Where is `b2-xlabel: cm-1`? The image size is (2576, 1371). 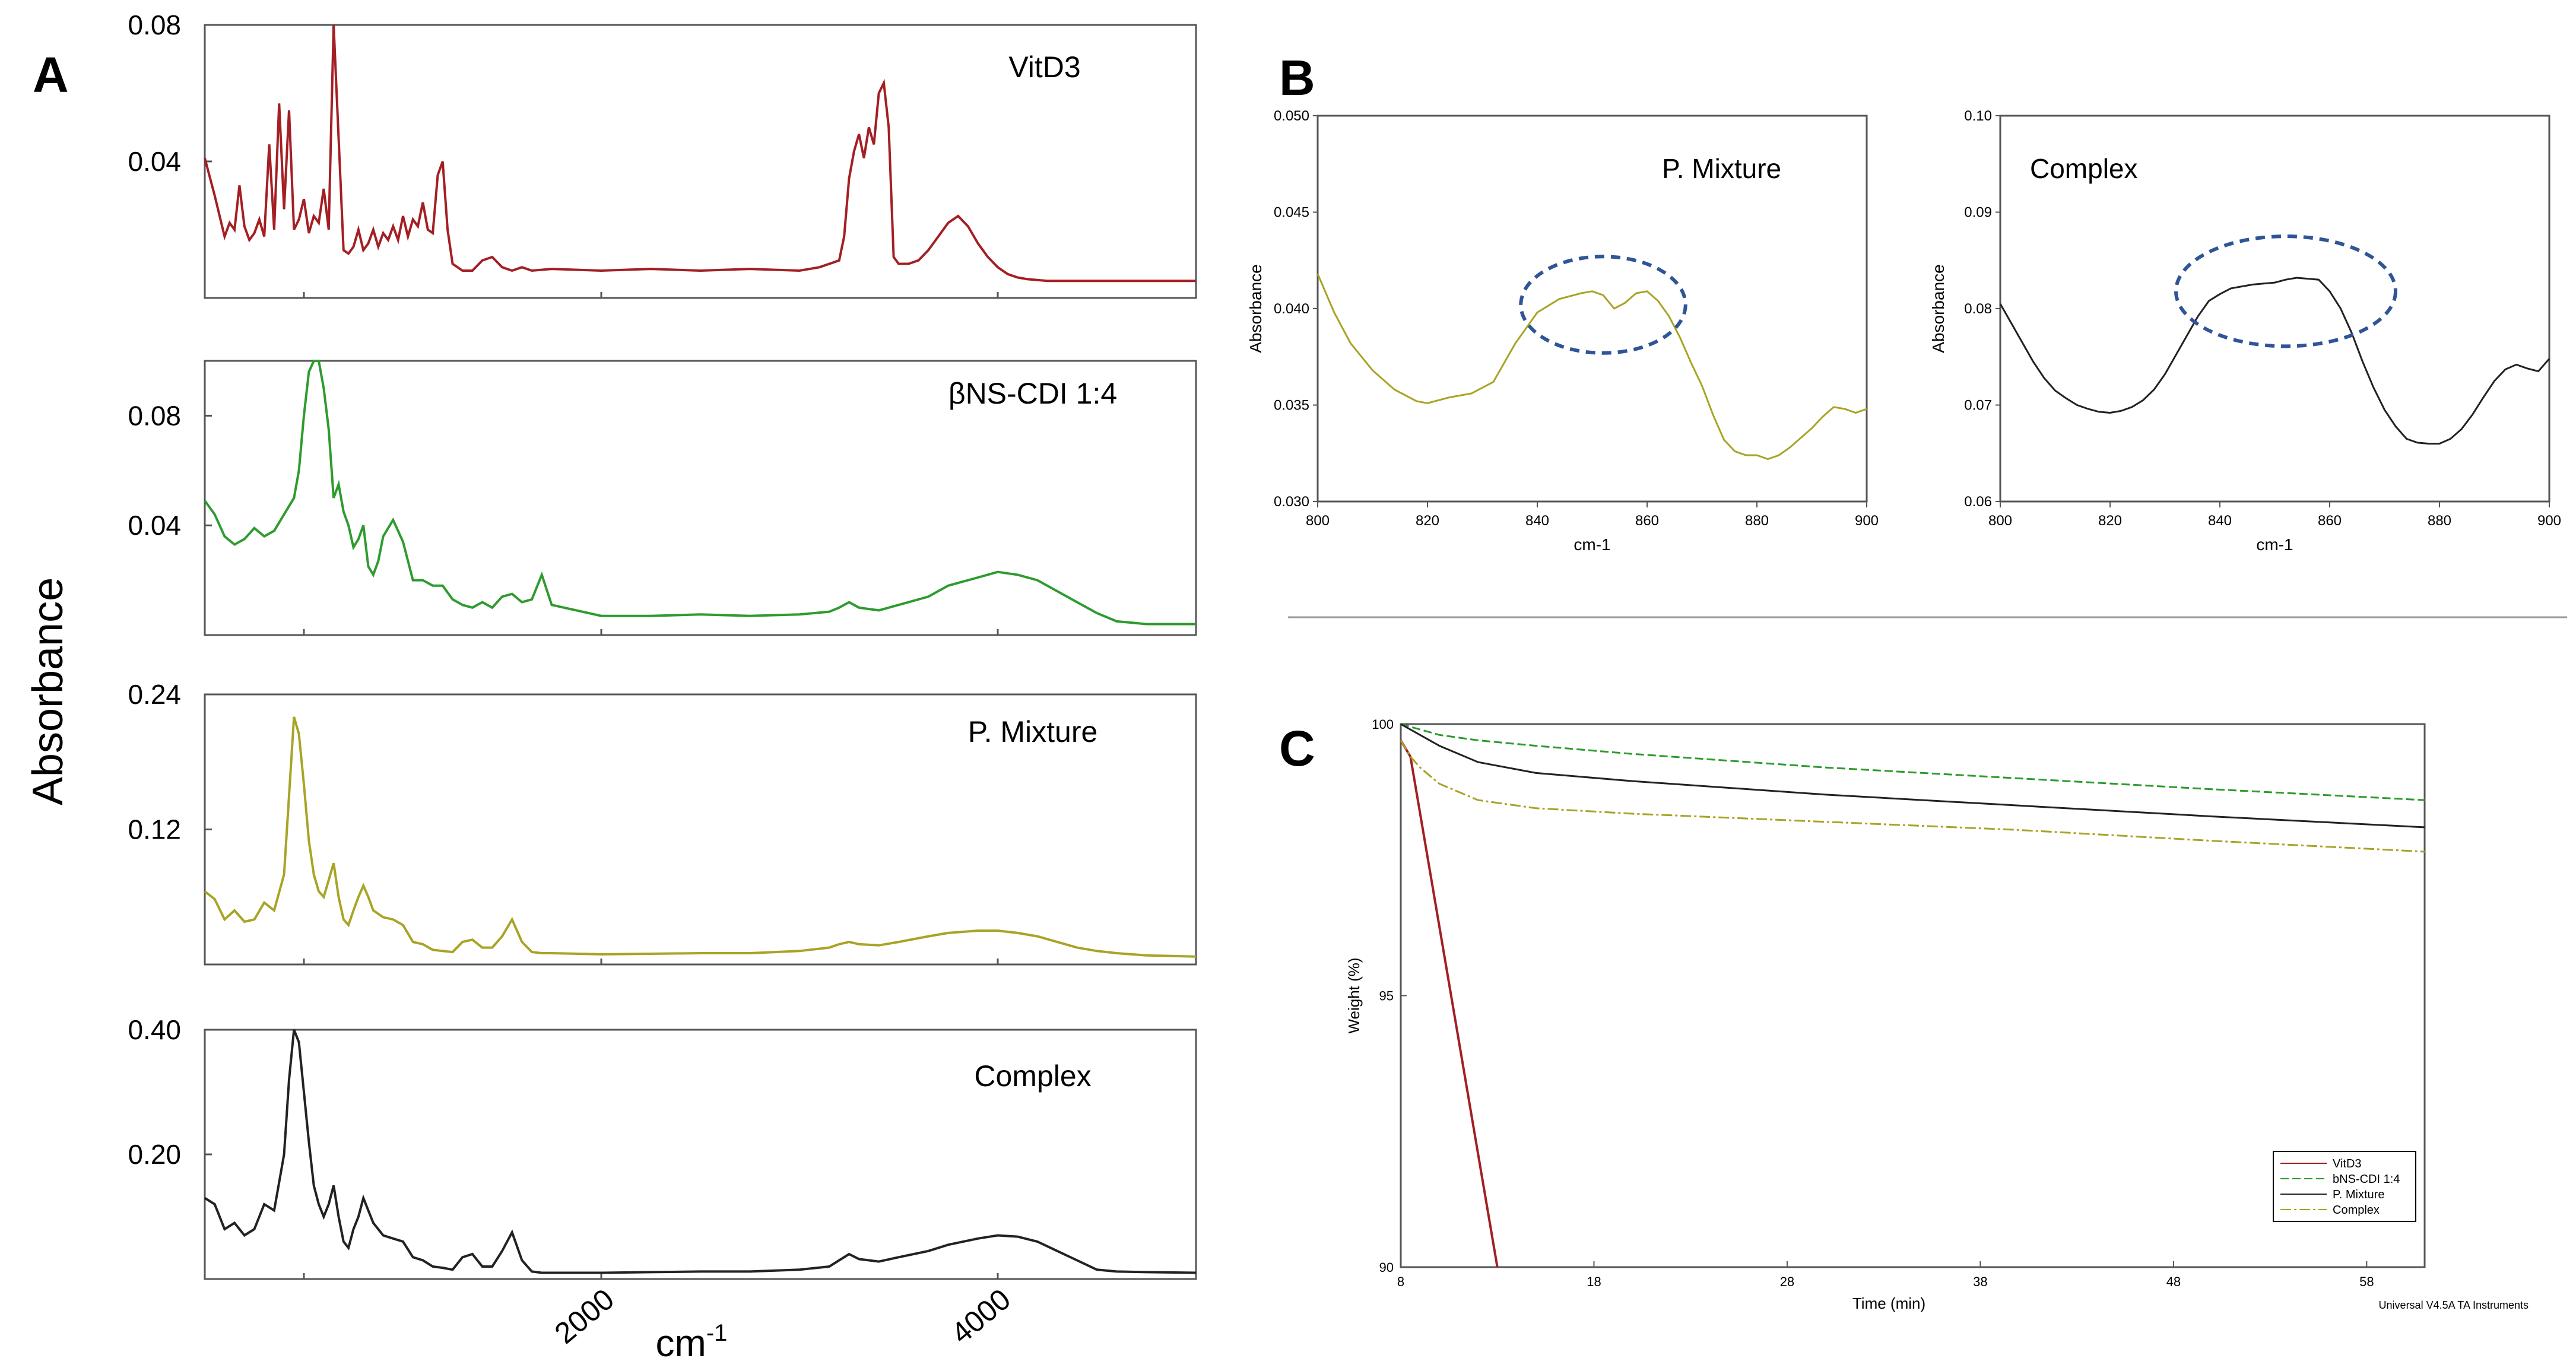 b2-xlabel: cm-1 is located at coordinates (2274, 545).